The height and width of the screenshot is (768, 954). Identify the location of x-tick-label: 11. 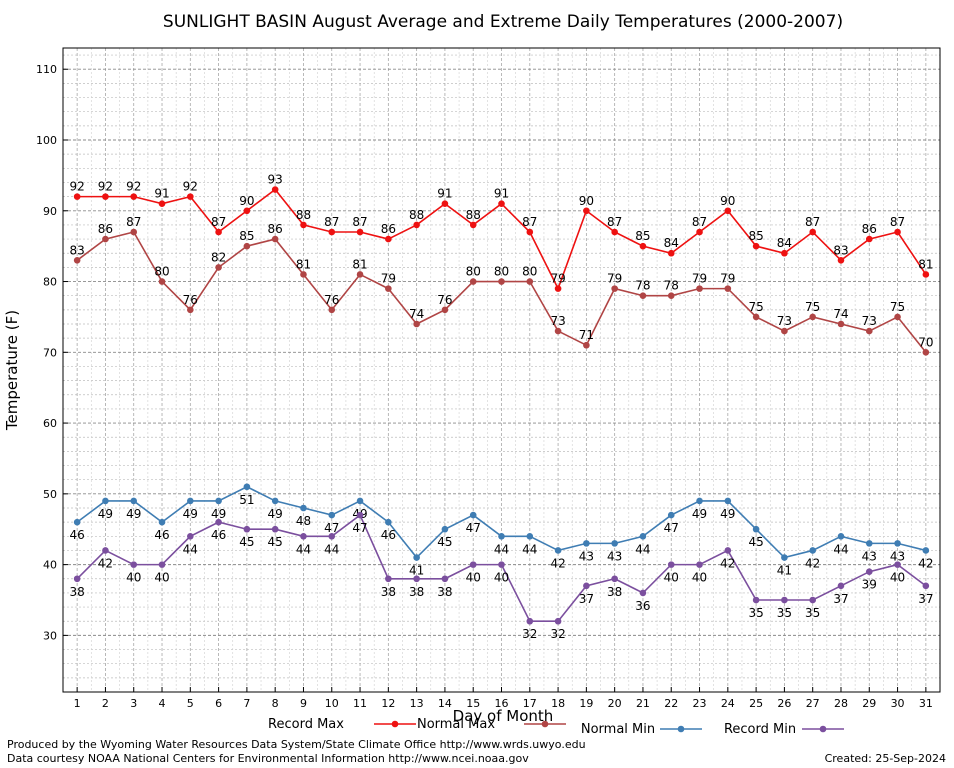
(360, 703).